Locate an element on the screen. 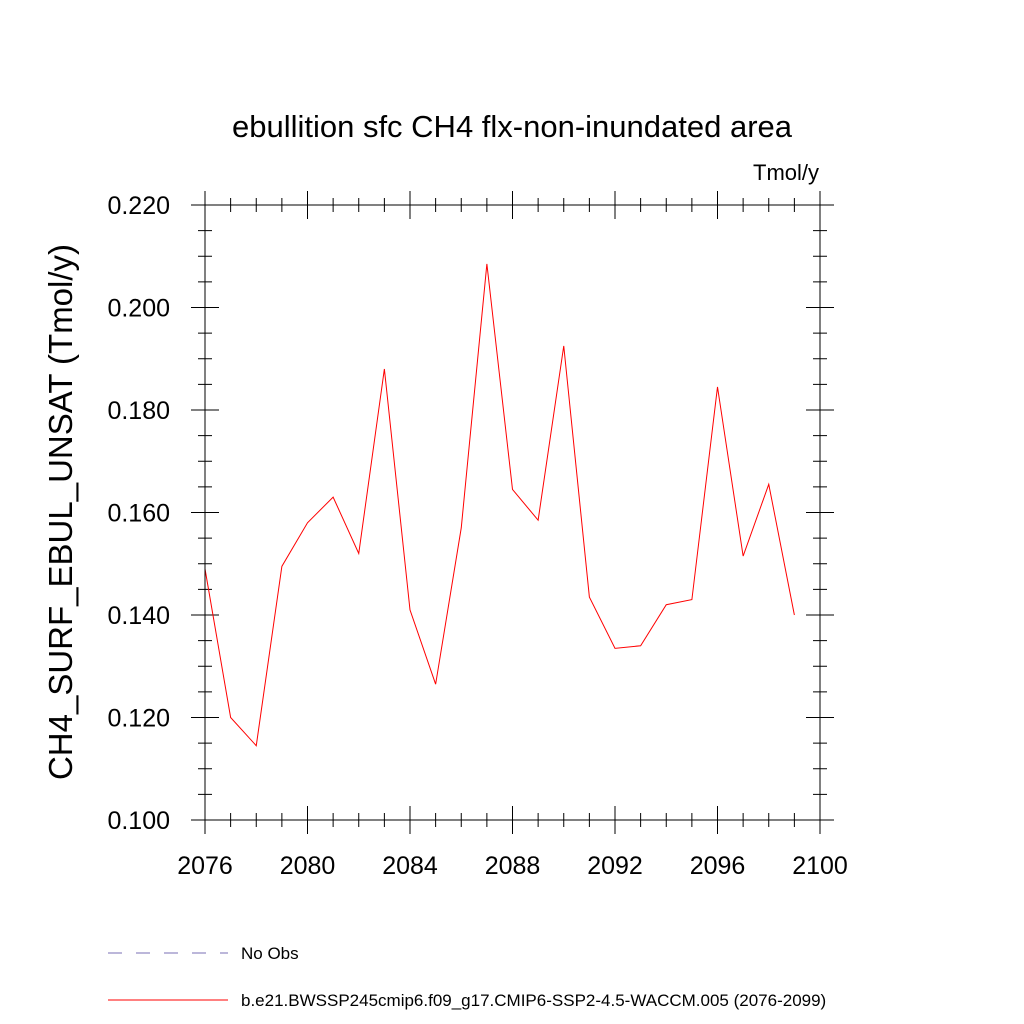 This screenshot has height=1024, width=1024. x-tick-label: 2100 is located at coordinates (820, 866).